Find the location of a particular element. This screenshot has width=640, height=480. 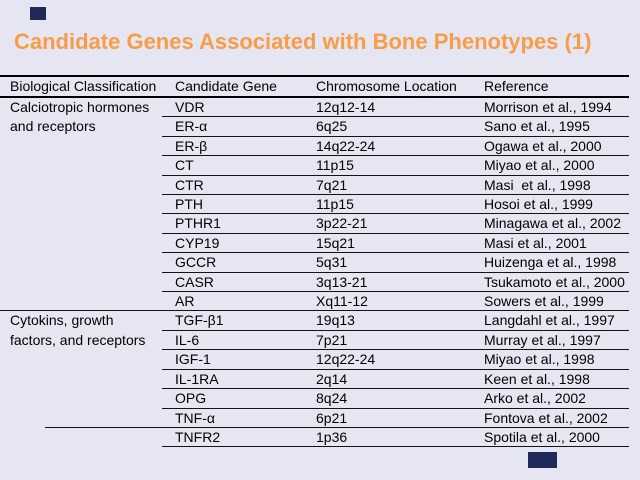

reference-cell: Murray et al., 1997 is located at coordinates (542, 339).